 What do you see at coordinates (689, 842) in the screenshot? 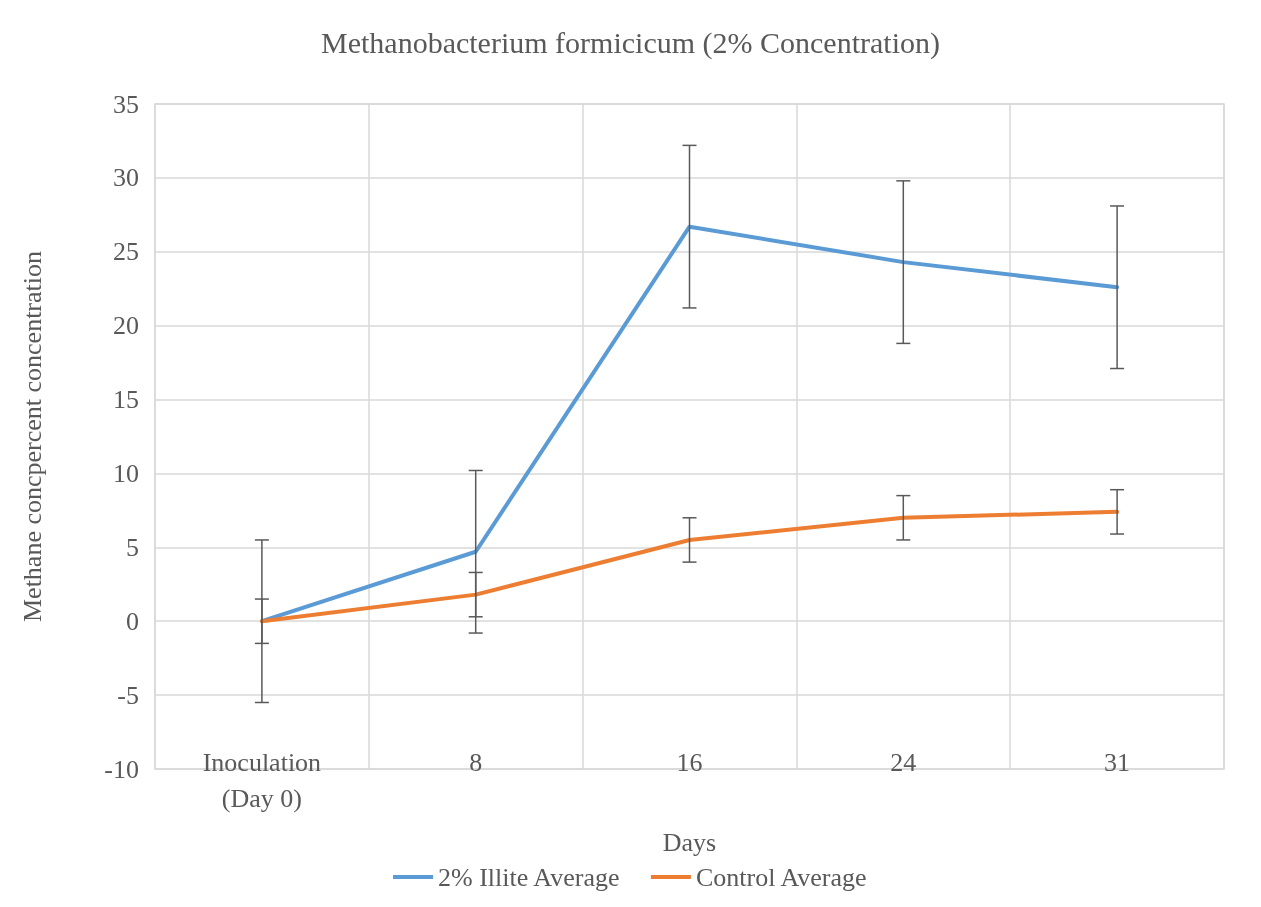
I see `x-axis-title: Days` at bounding box center [689, 842].